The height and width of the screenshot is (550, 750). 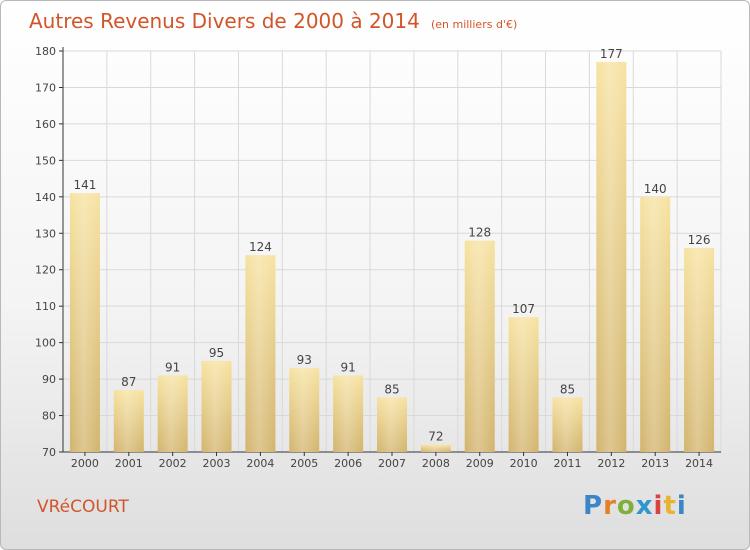 What do you see at coordinates (644, 506) in the screenshot?
I see `logo-letter: x` at bounding box center [644, 506].